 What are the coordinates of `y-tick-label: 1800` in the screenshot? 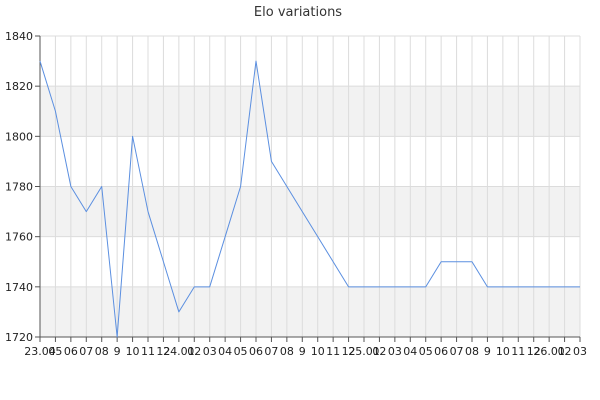 It's located at (19, 136).